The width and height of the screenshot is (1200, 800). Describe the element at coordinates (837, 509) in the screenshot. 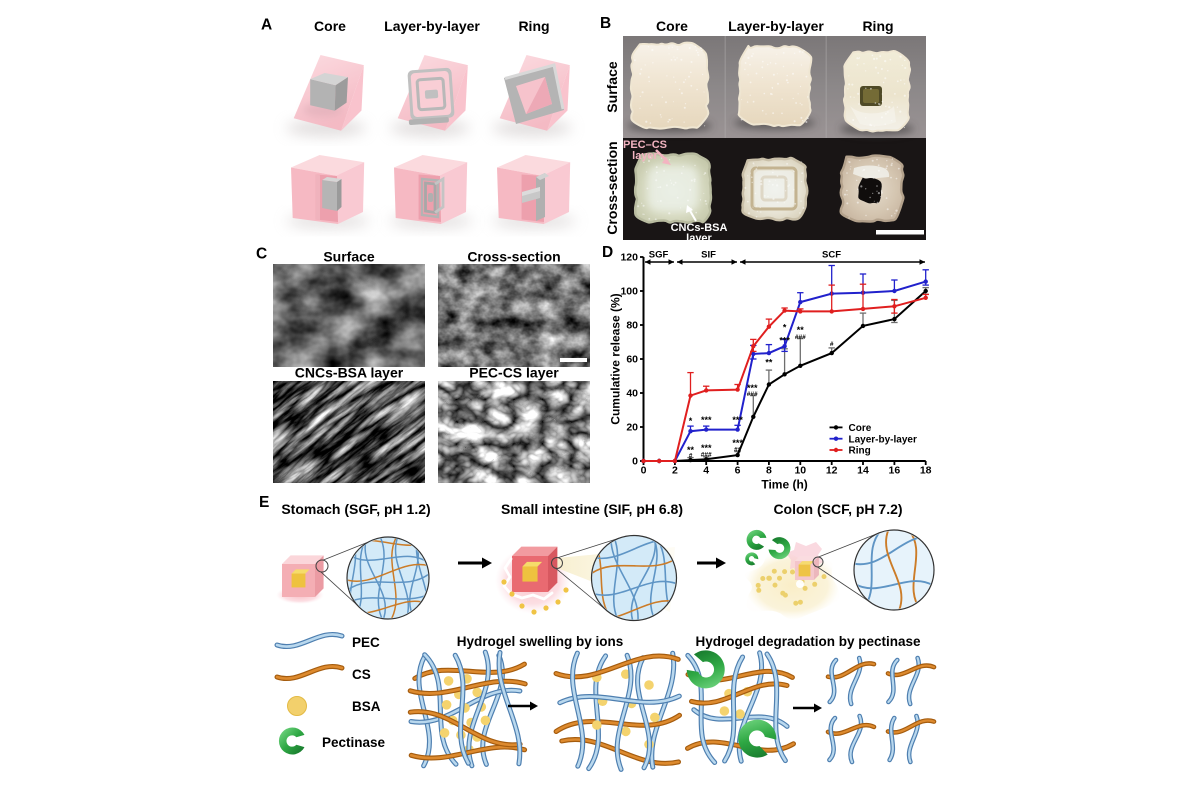

I see `svg-text: Colon (SCF, pH 7.2)` at that location.